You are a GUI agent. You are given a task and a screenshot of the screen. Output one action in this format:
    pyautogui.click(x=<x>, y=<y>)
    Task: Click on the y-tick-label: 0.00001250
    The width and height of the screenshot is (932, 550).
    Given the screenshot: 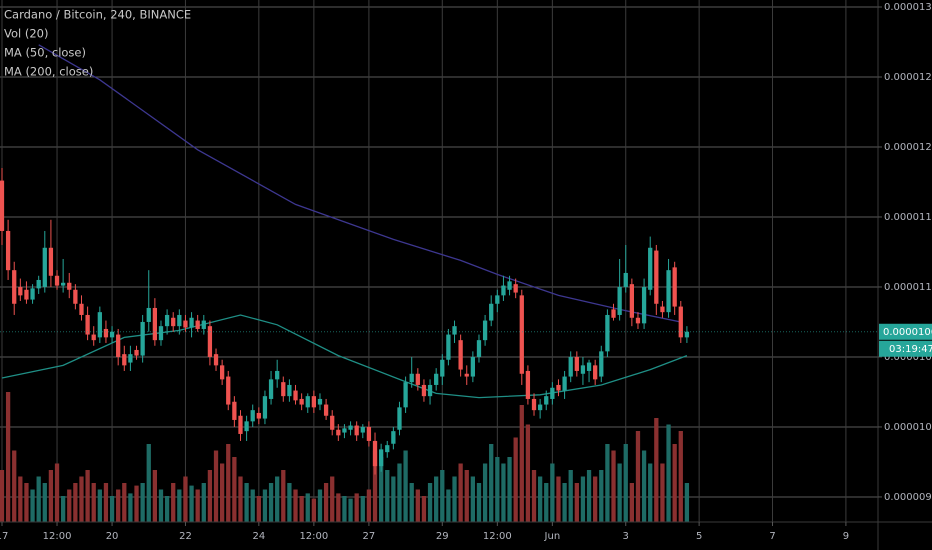 What is the action you would take?
    pyautogui.click(x=908, y=77)
    